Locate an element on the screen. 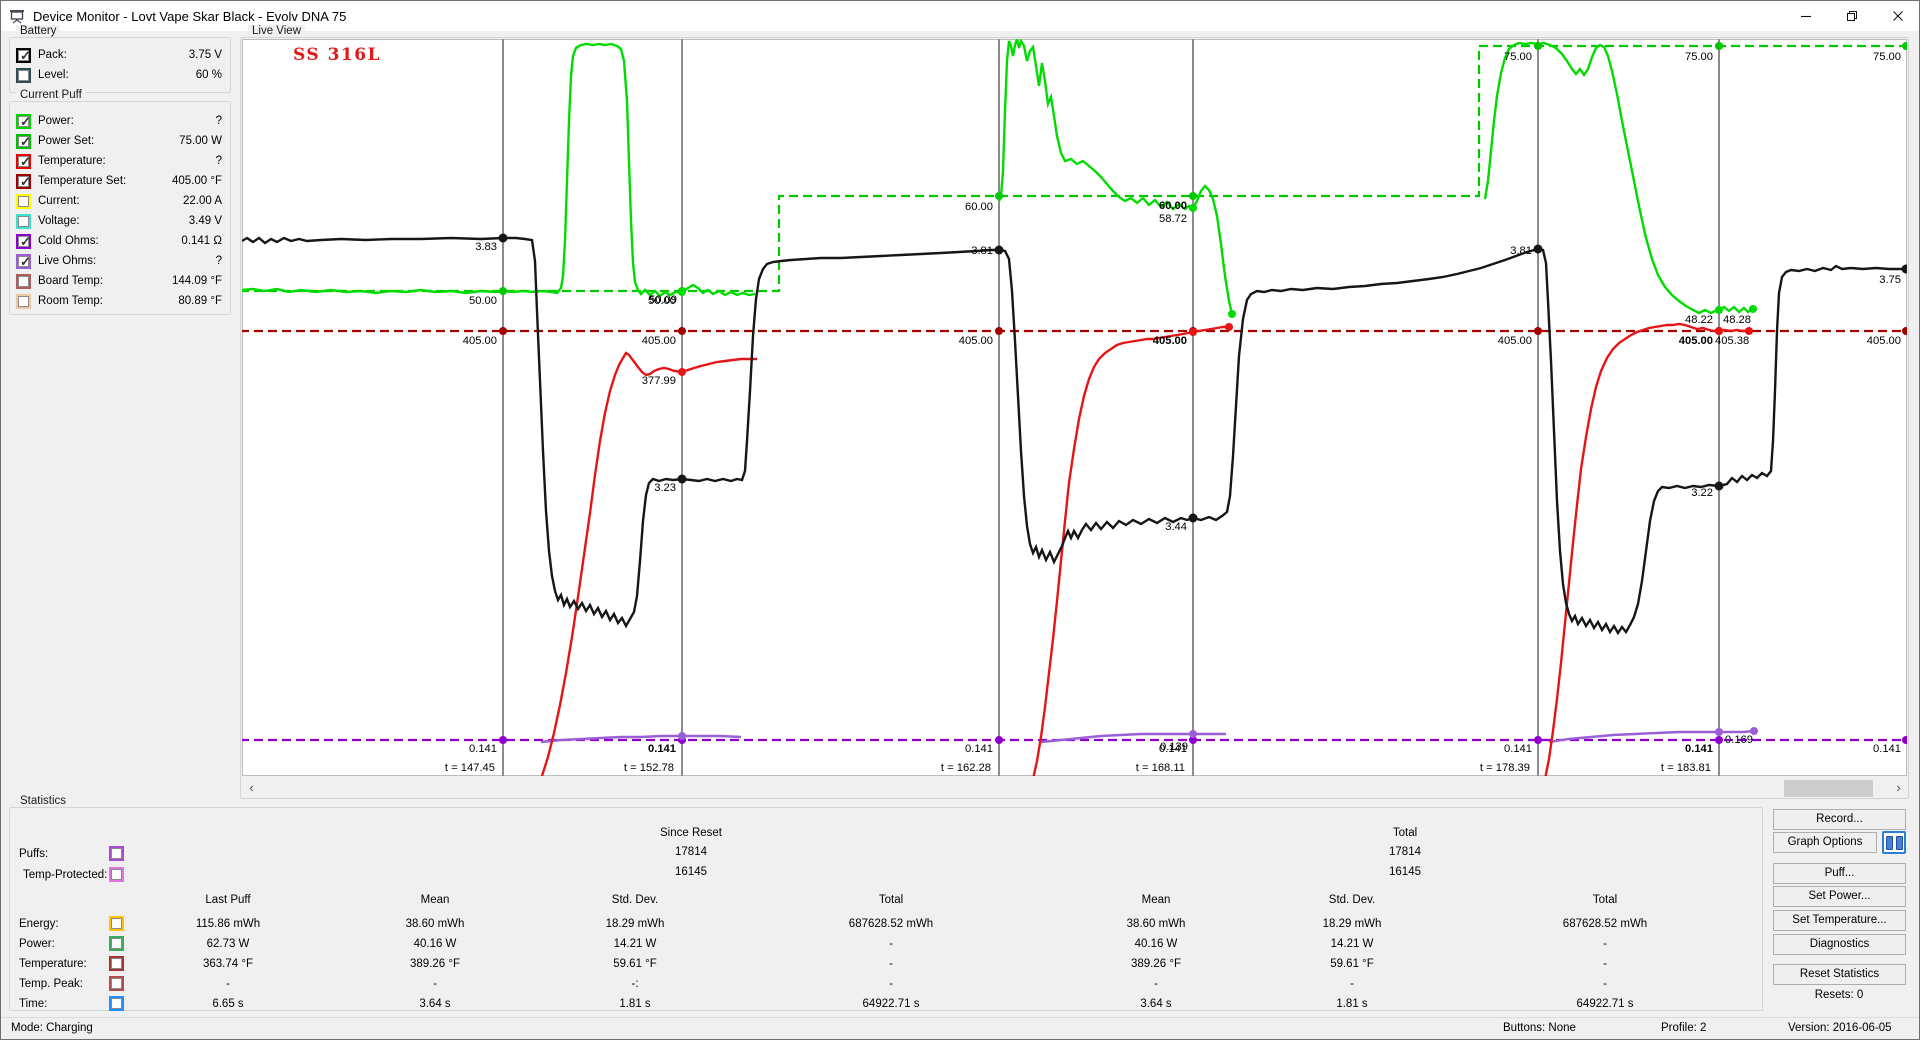  energy-checkbox is located at coordinates (116, 923).